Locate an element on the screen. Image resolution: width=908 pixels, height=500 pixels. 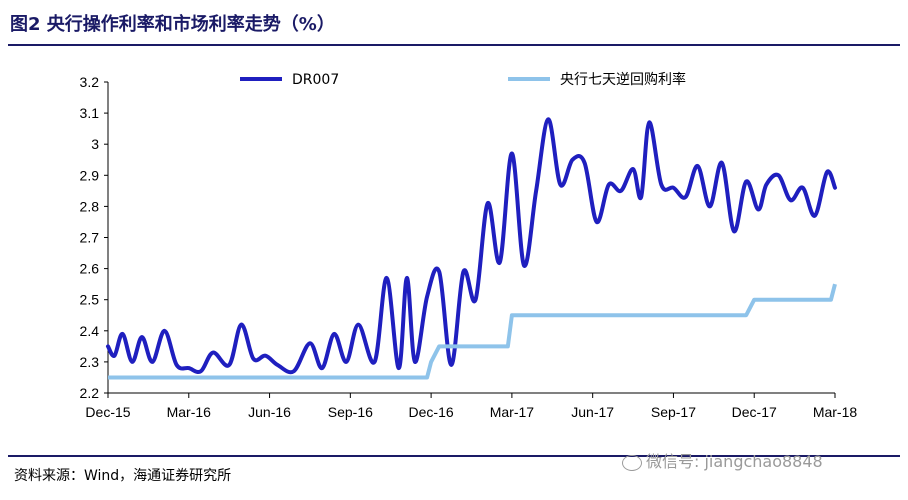
y-tick-label: 2.8 is located at coordinates (90, 206).